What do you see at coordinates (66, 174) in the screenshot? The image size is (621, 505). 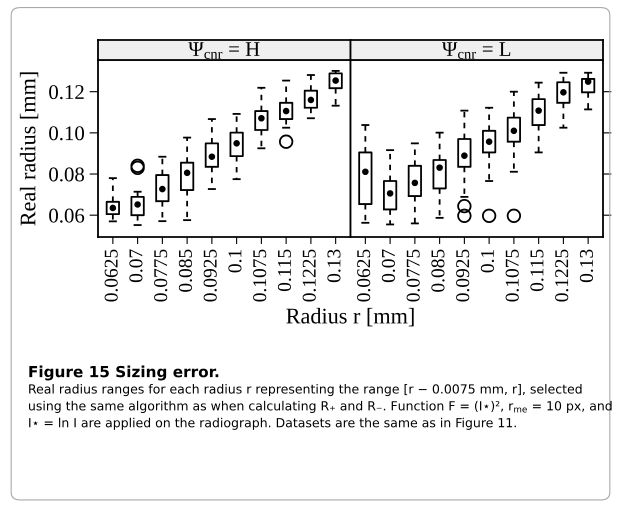 I see `y-tick-label: 0.08` at bounding box center [66, 174].